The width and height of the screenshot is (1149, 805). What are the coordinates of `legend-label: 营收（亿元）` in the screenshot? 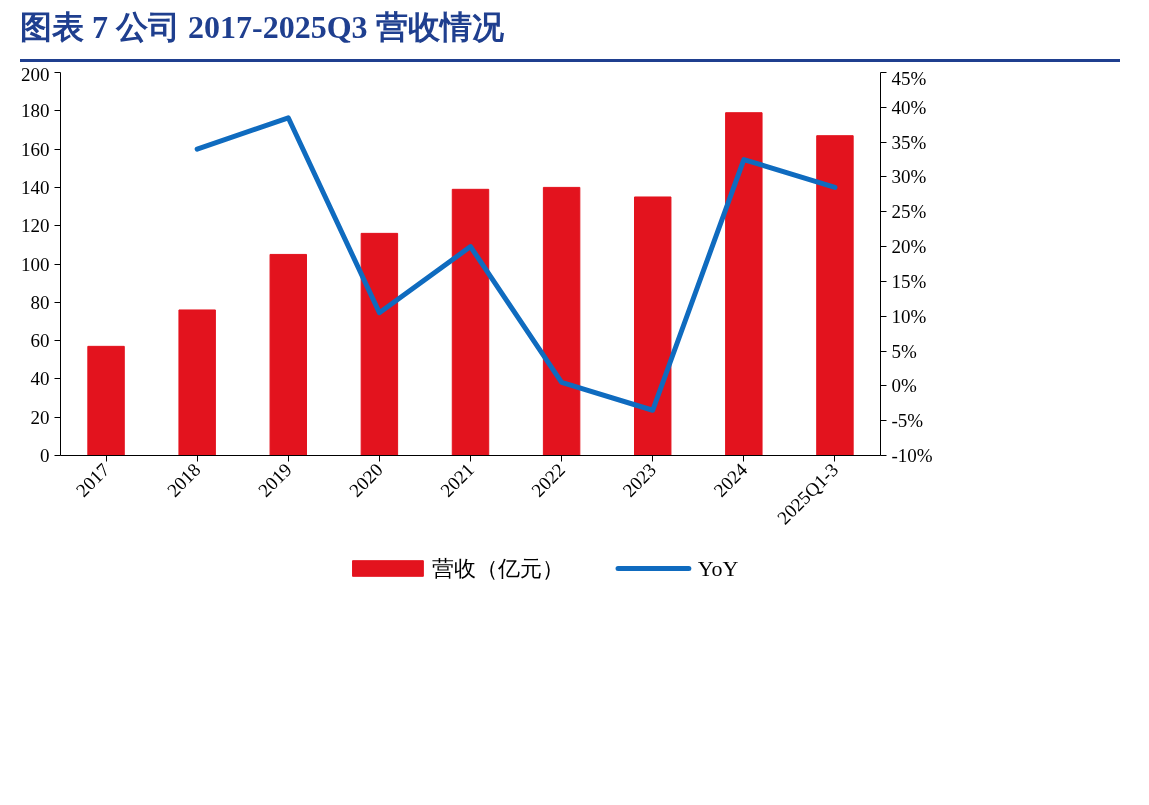 It's located at (498, 568).